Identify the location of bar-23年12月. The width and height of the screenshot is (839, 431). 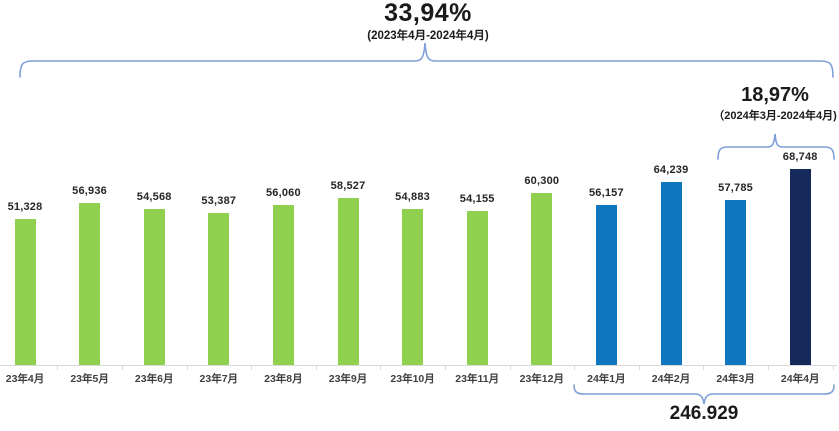
(542, 279).